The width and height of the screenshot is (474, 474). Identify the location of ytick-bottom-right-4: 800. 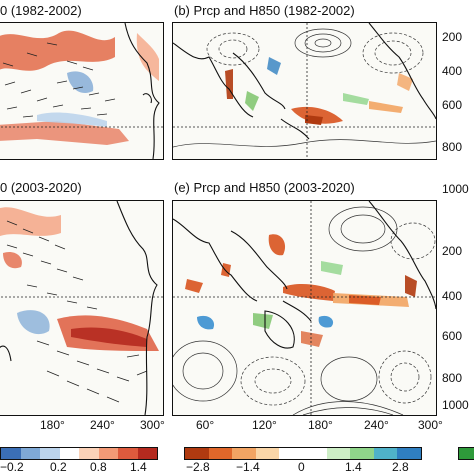
(452, 378).